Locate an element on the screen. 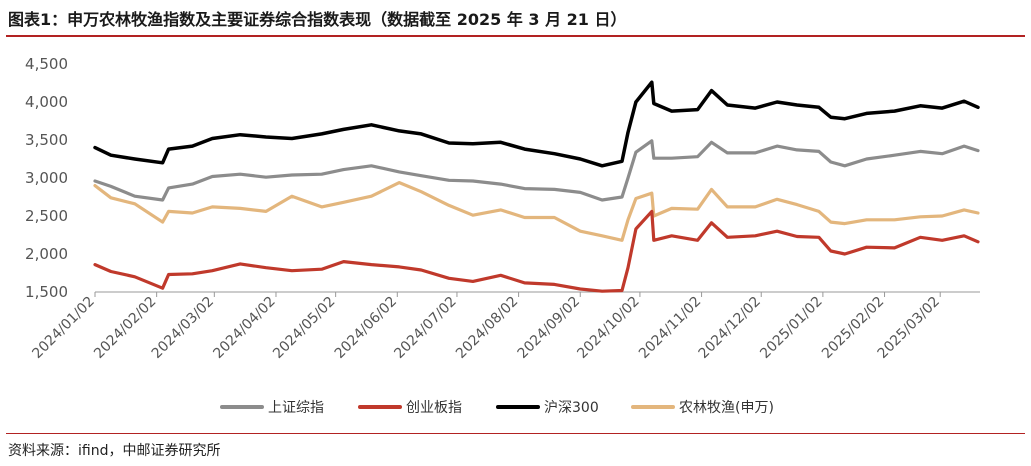  x-tick-label: 2024/04/02 is located at coordinates (244, 328).